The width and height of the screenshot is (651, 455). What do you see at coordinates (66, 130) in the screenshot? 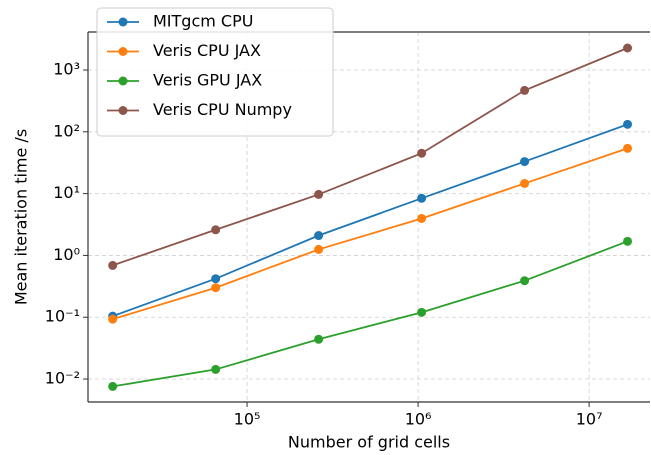
I see `y-tick-label: 10²` at bounding box center [66, 130].